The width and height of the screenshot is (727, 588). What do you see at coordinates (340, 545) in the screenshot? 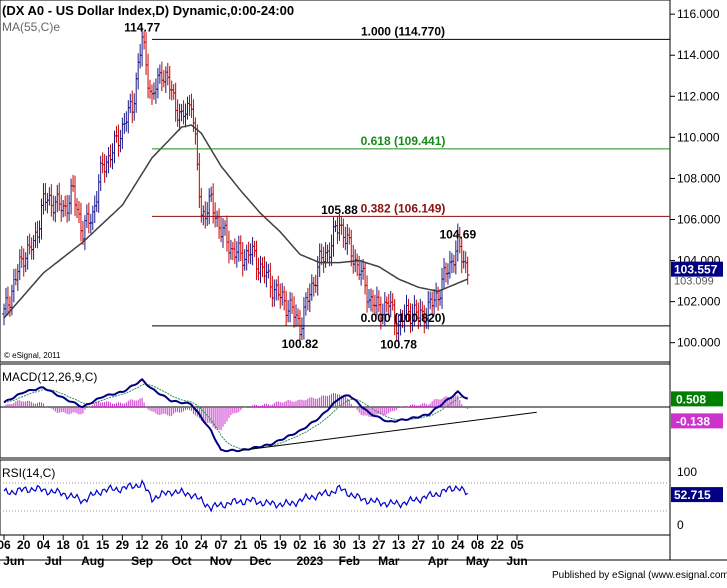
I see `x-tick-label: 30` at bounding box center [340, 545].